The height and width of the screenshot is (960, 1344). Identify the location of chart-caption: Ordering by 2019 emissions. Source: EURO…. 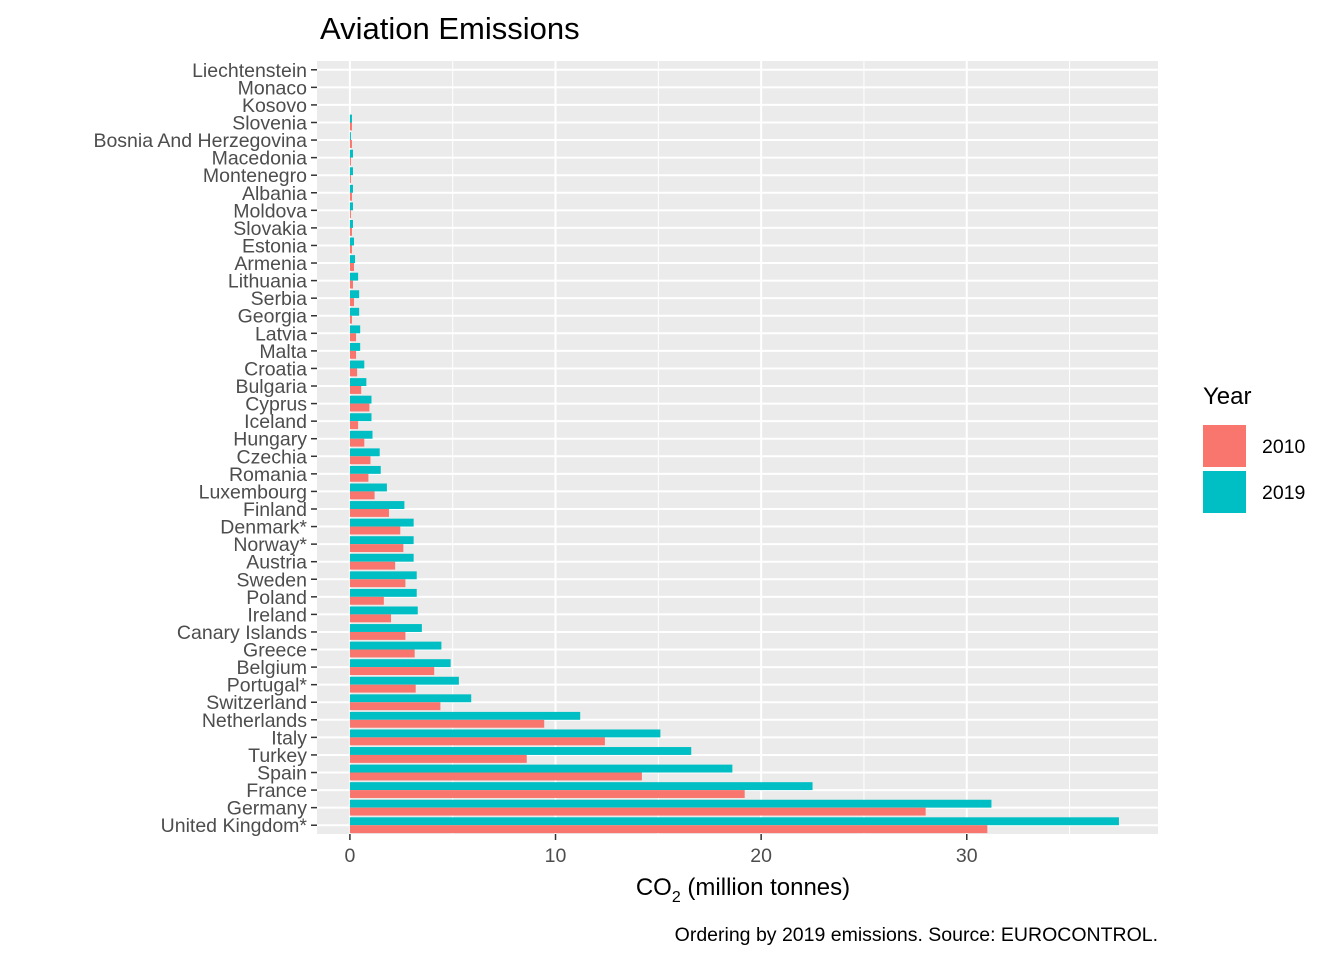
(916, 935).